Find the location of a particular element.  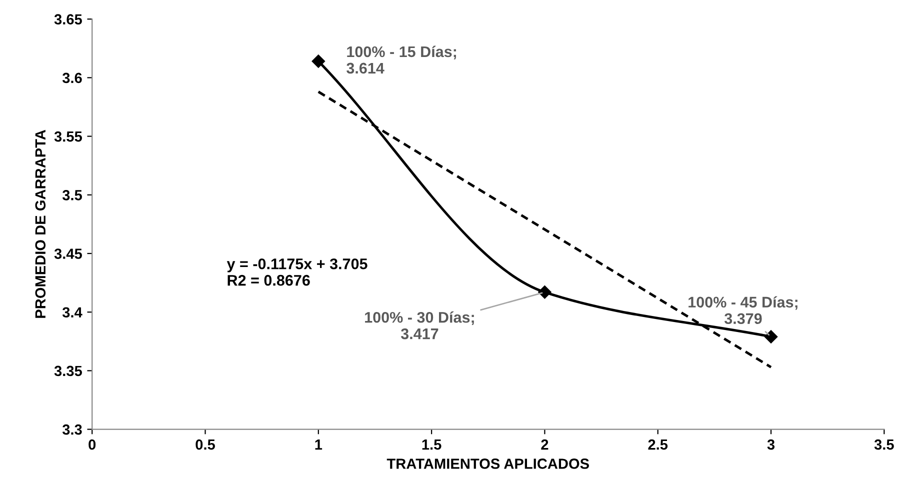

y-axis-title: PROMEDIO DE GARRAPTA is located at coordinates (40, 224).